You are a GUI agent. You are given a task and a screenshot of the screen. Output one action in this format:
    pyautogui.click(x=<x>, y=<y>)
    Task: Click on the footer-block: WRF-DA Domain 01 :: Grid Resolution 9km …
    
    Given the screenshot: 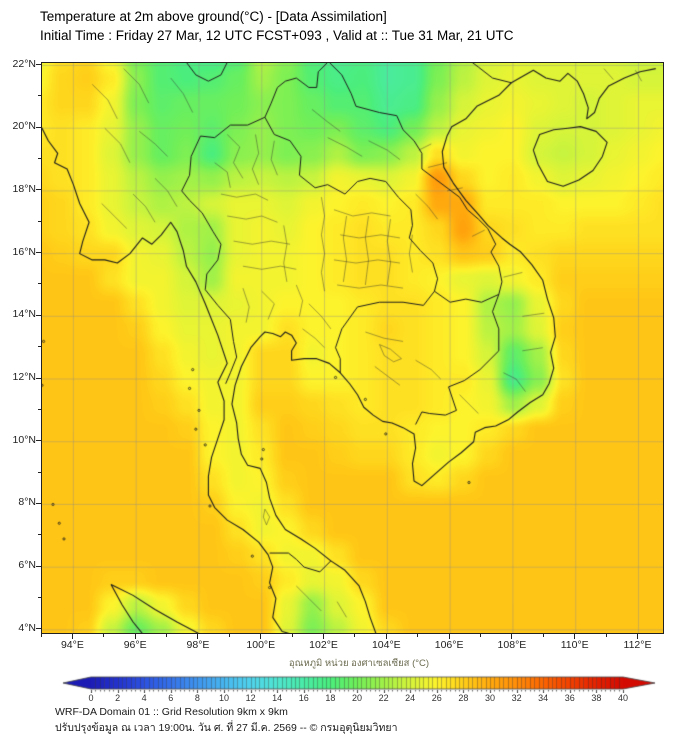 What is the action you would take?
    pyautogui.click(x=226, y=720)
    